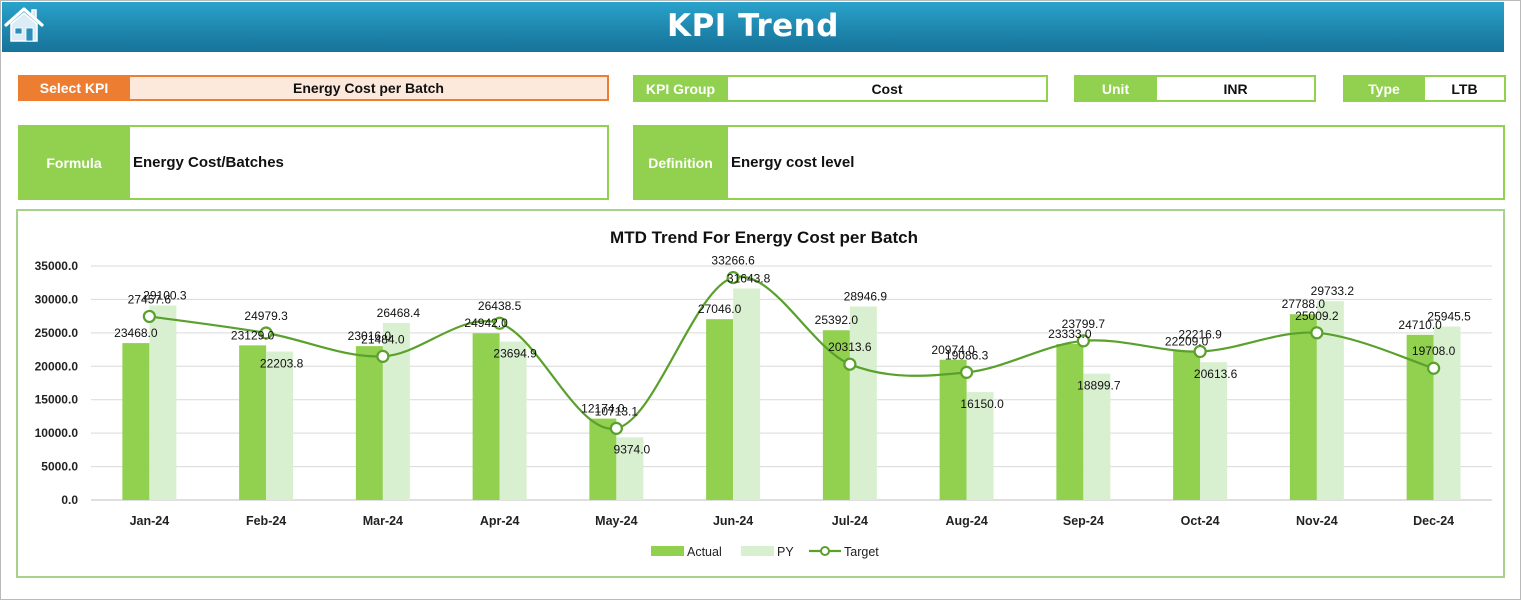 The width and height of the screenshot is (1521, 600). What do you see at coordinates (733, 261) in the screenshot?
I see `target-data-label: 33266.6` at bounding box center [733, 261].